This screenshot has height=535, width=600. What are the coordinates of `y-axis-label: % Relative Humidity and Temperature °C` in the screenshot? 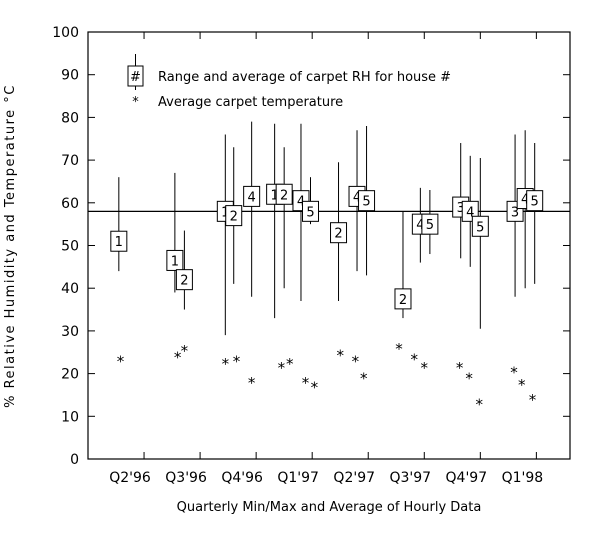 It's located at (10, 246).